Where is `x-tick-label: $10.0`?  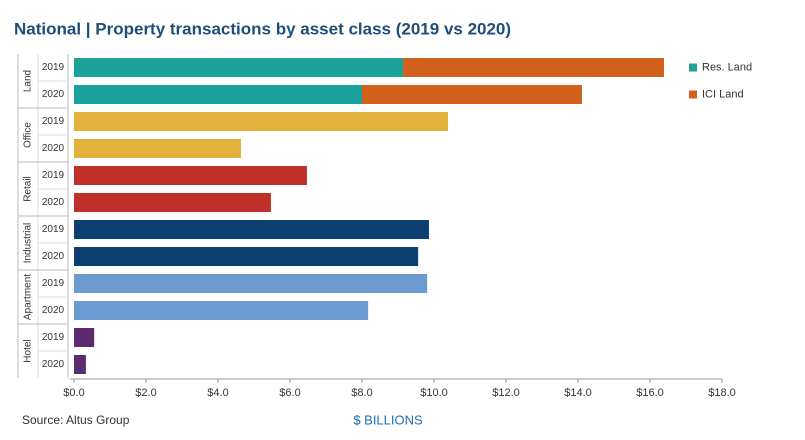 x-tick-label: $10.0 is located at coordinates (434, 393).